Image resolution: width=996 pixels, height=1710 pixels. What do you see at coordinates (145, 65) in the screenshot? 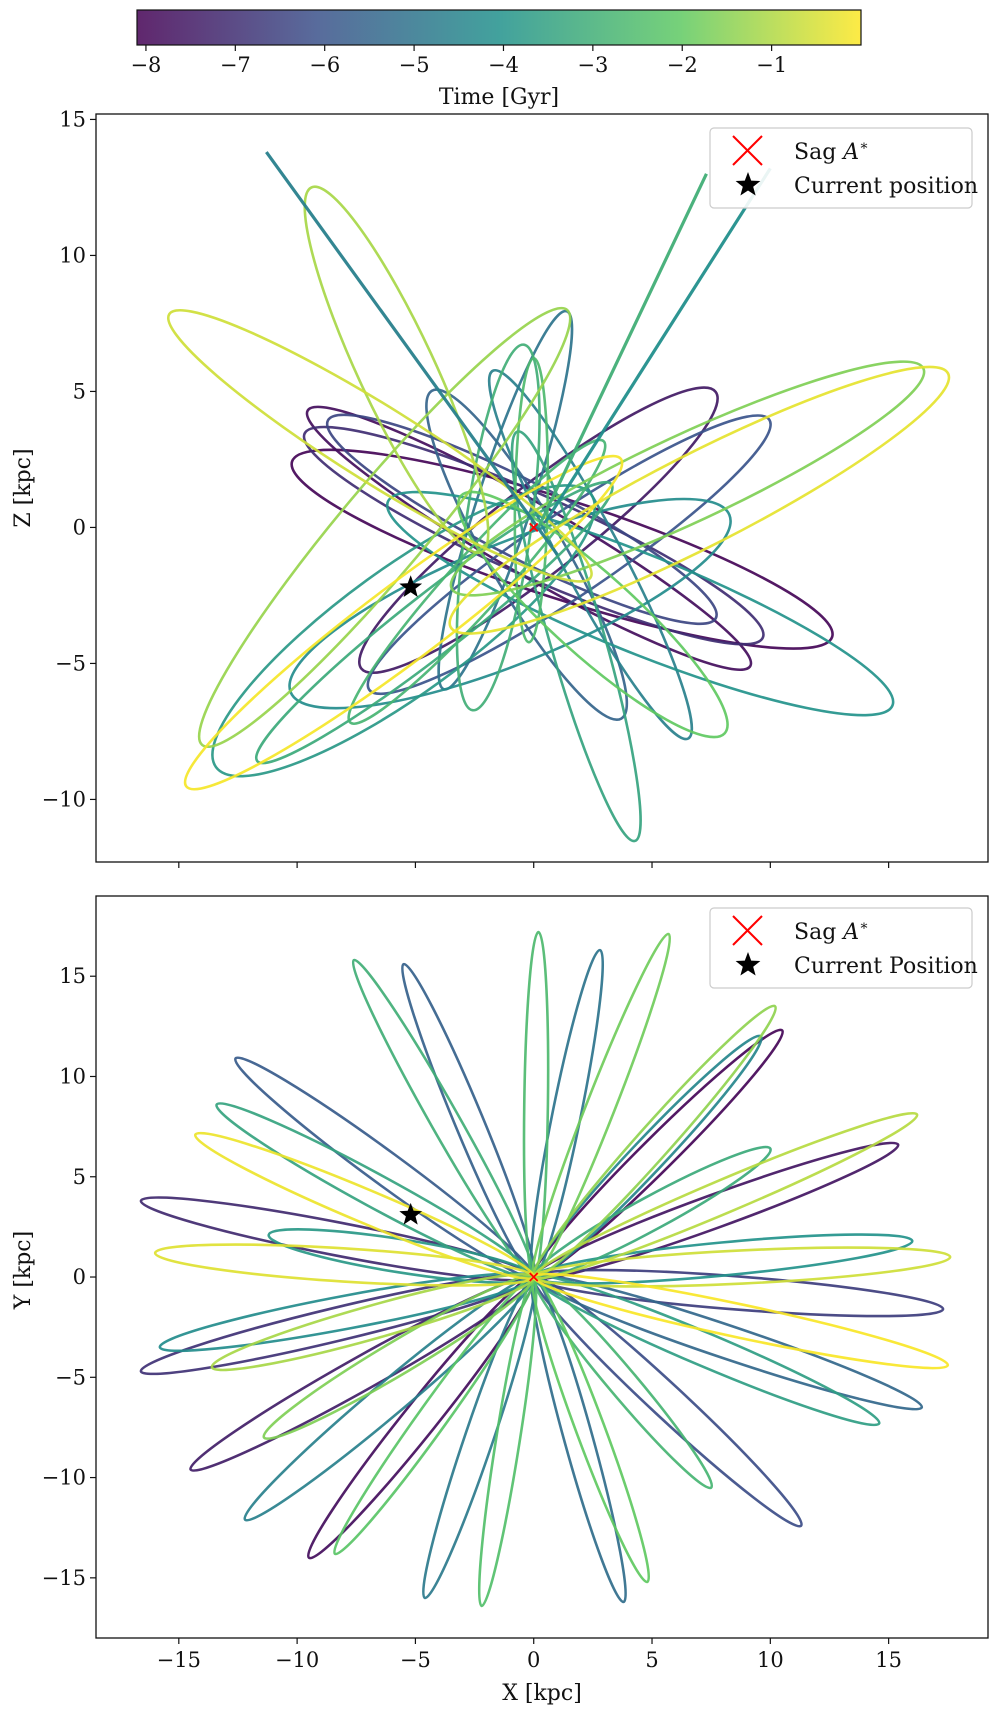
I see `colorbar-tick-label: −8` at bounding box center [145, 65].